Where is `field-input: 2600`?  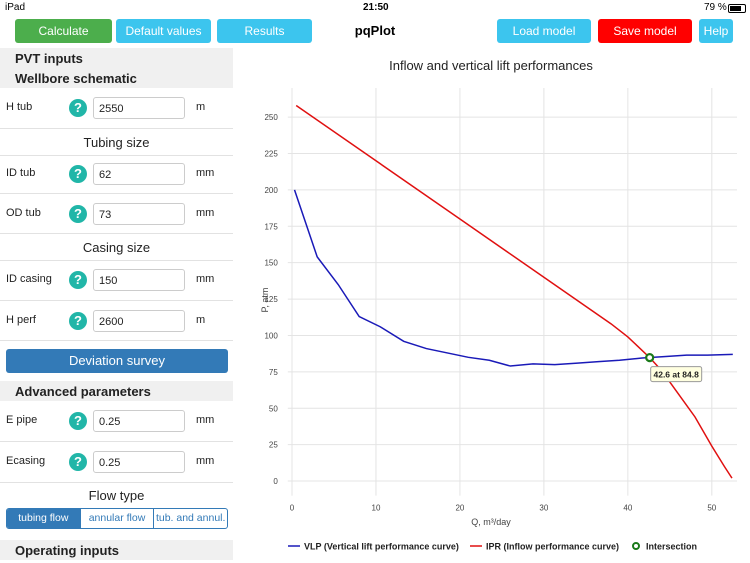 field-input: 2600 is located at coordinates (139, 321).